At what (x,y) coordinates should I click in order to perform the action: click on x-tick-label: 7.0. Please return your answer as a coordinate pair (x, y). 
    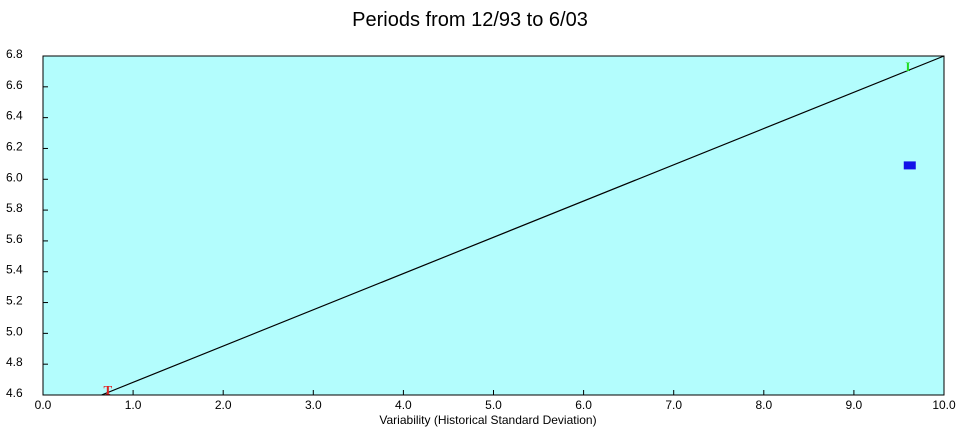
    Looking at the image, I should click on (673, 405).